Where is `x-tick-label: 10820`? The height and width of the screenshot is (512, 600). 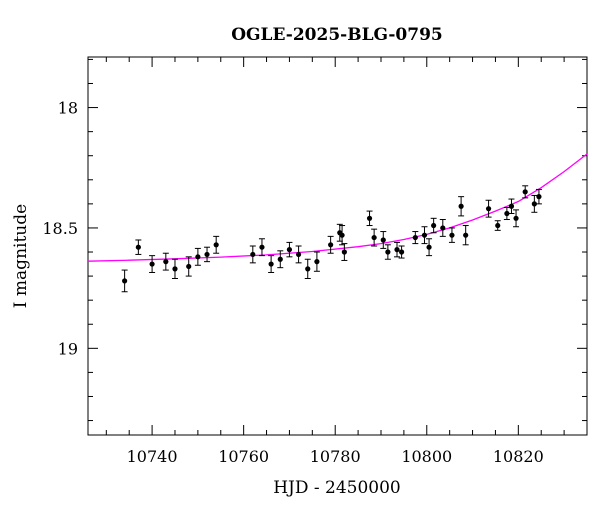
x-tick-label: 10820 is located at coordinates (518, 456).